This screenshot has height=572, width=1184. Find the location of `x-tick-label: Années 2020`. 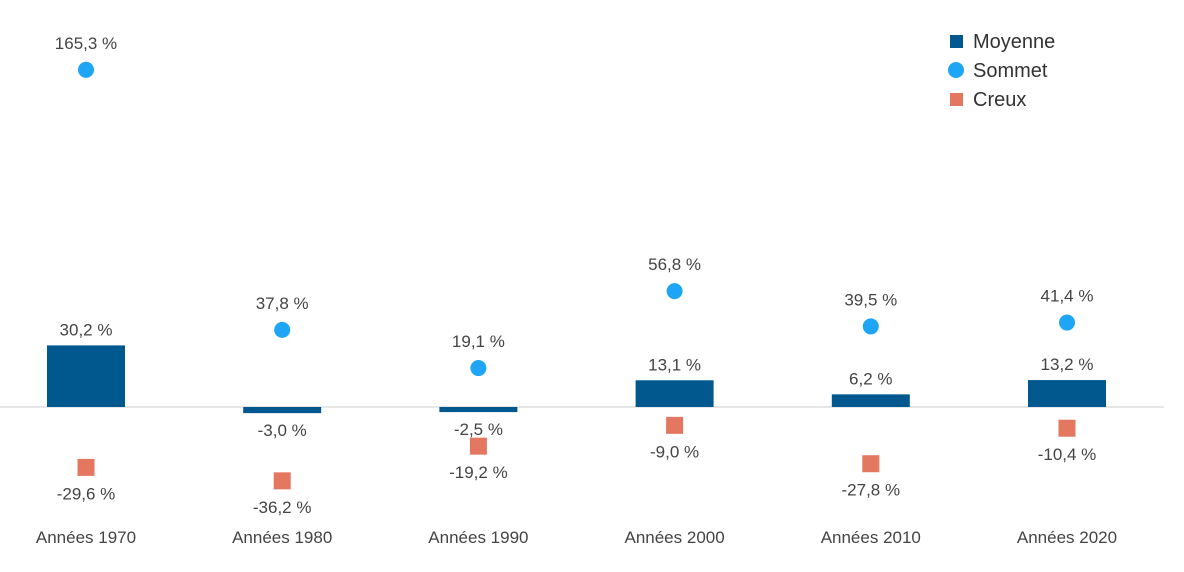

x-tick-label: Années 2020 is located at coordinates (1067, 537).